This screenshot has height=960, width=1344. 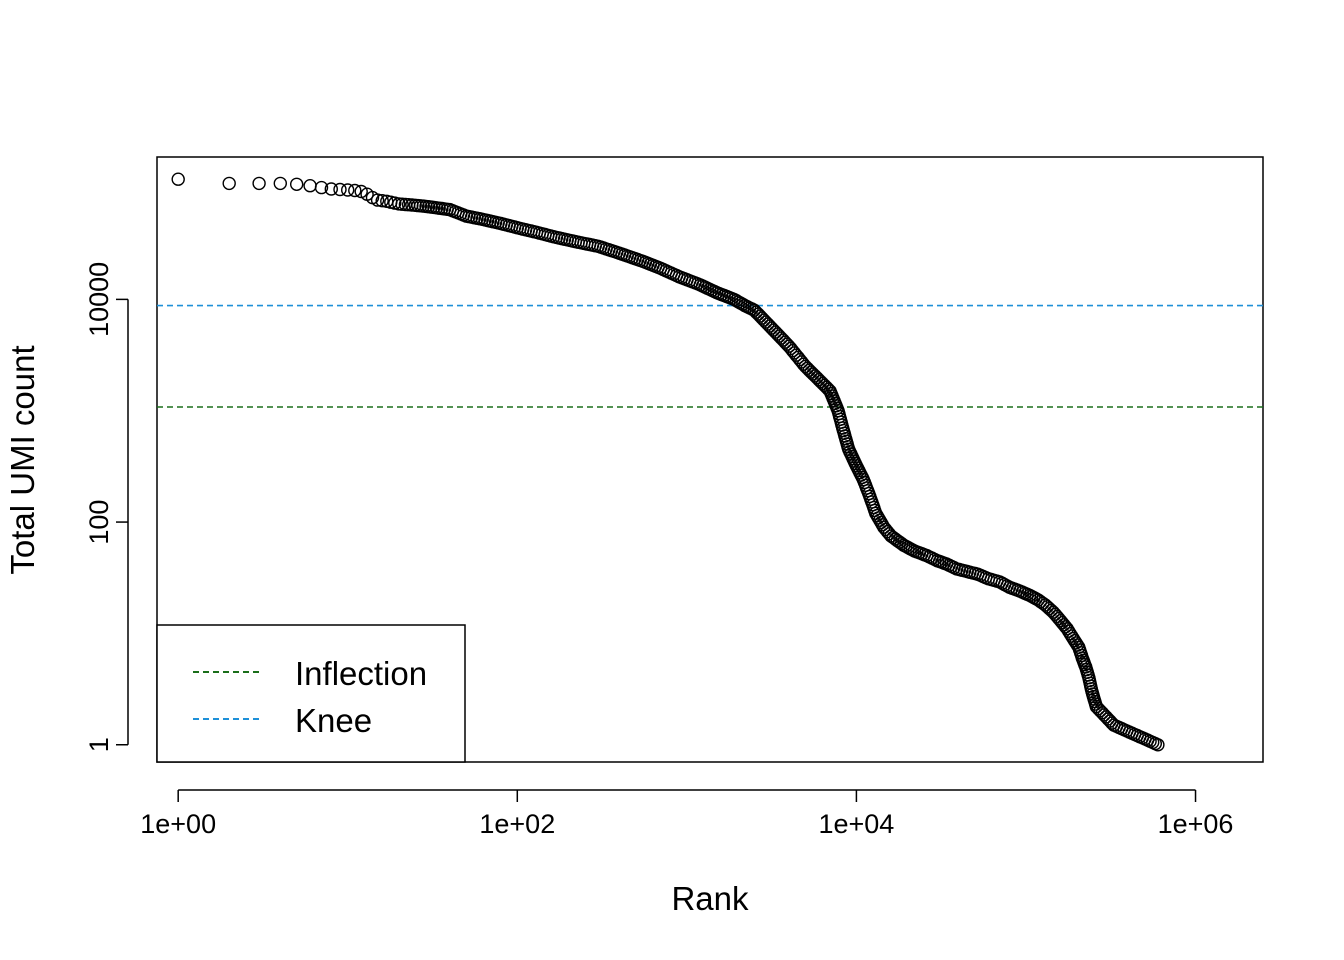 I want to click on y-tick-label: 100, so click(x=99, y=522).